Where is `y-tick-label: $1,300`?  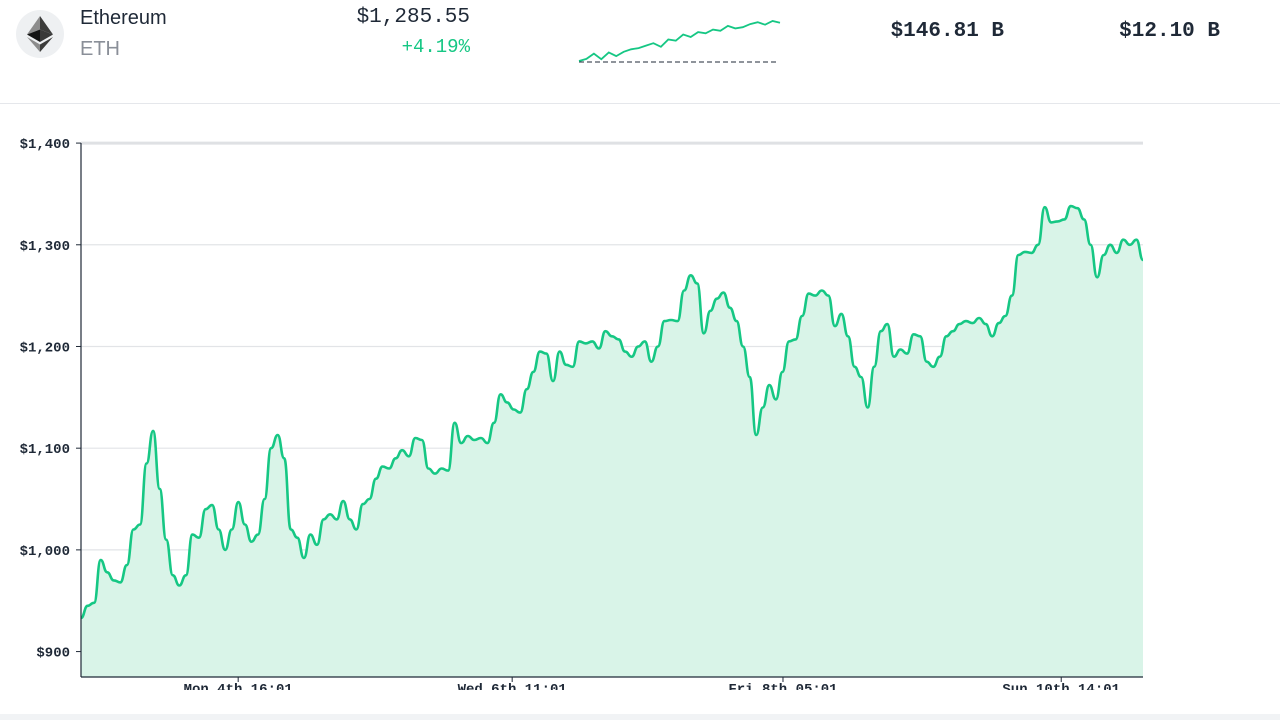
y-tick-label: $1,300 is located at coordinates (45, 247).